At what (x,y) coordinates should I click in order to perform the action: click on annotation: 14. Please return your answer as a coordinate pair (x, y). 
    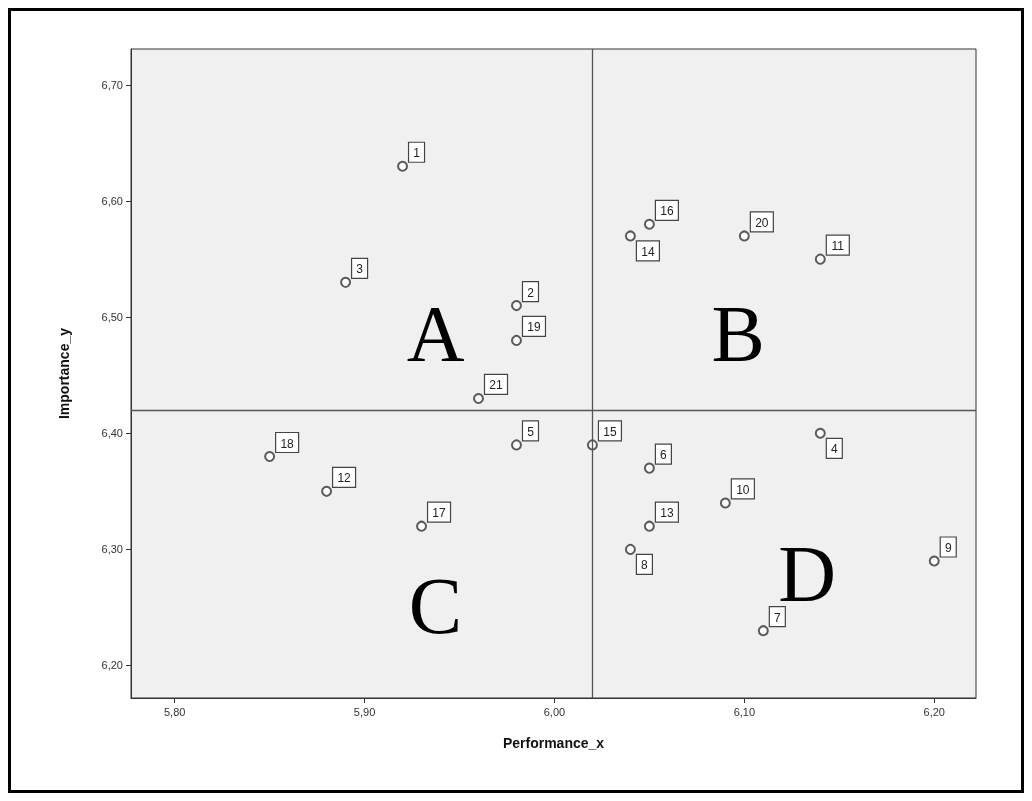
    Looking at the image, I should click on (648, 251).